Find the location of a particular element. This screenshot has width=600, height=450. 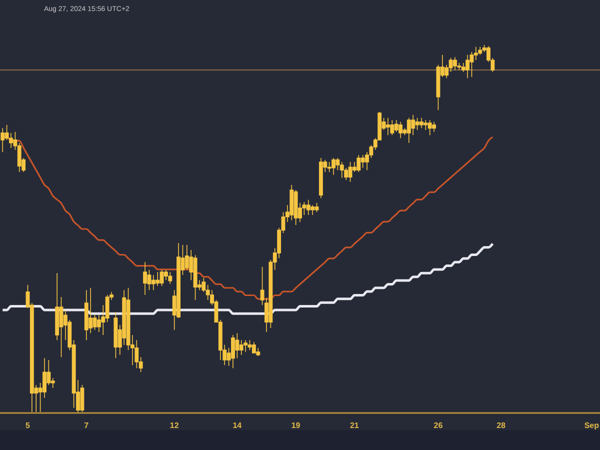

x-tick-label: 14 is located at coordinates (237, 425).